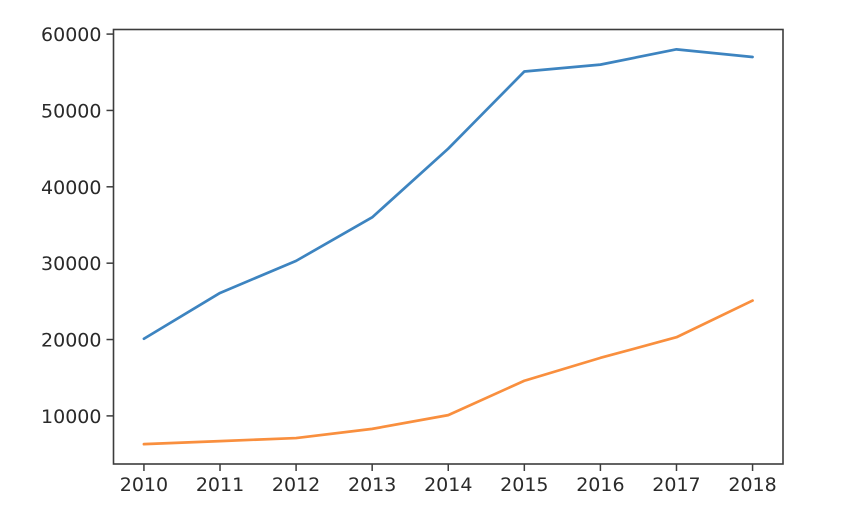  I want to click on x-tick-label: 2016, so click(600, 485).